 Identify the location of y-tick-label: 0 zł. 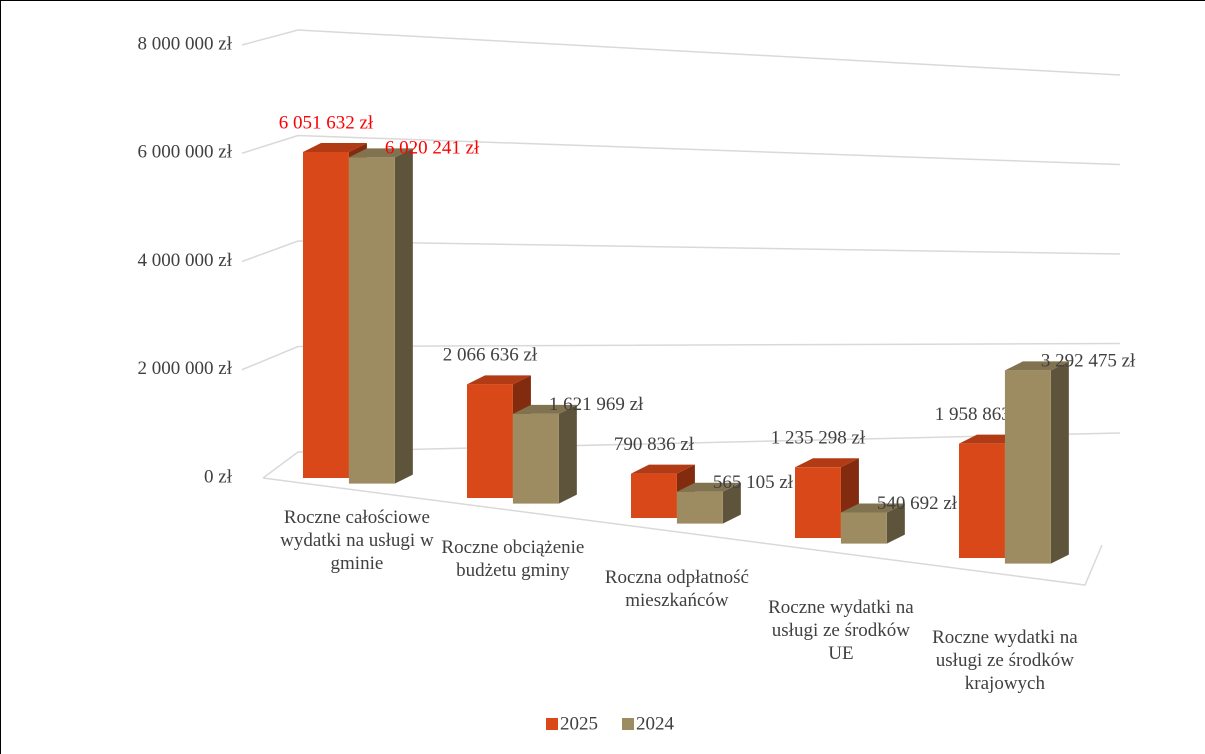
(218, 476).